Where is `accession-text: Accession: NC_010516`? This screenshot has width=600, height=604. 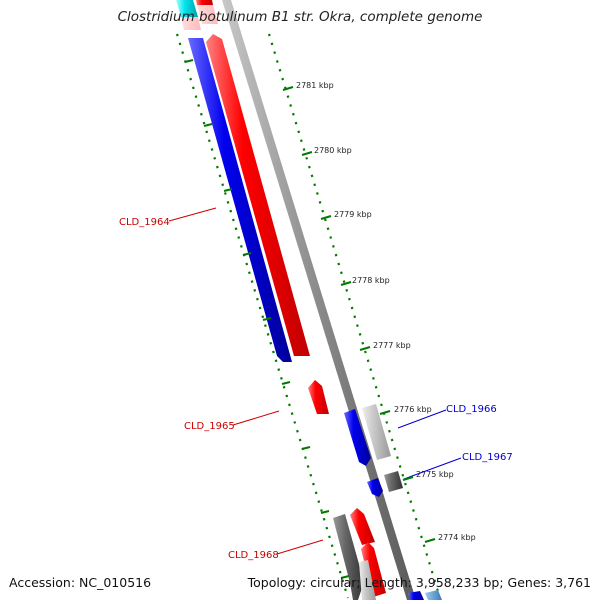
accession-text: Accession: NC_010516 is located at coordinates (80, 582).